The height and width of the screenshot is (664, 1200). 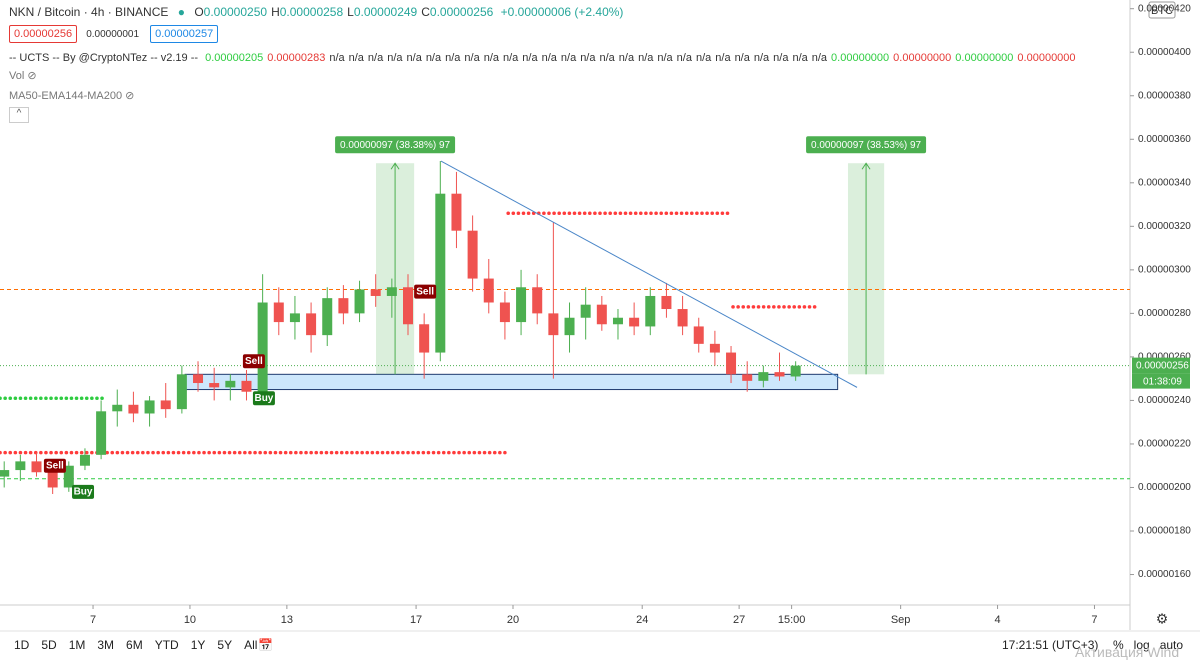 I want to click on x-tick-label: 17, so click(x=416, y=620).